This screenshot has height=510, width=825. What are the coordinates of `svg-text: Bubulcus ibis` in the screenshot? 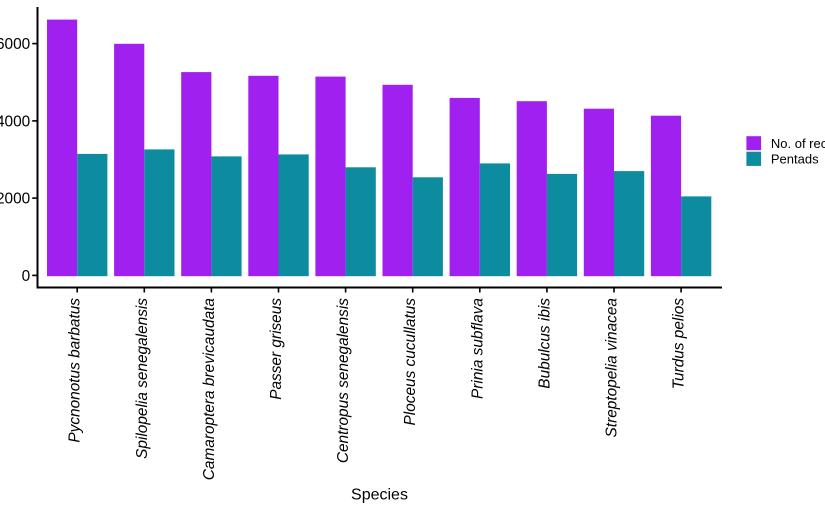 It's located at (544, 343).